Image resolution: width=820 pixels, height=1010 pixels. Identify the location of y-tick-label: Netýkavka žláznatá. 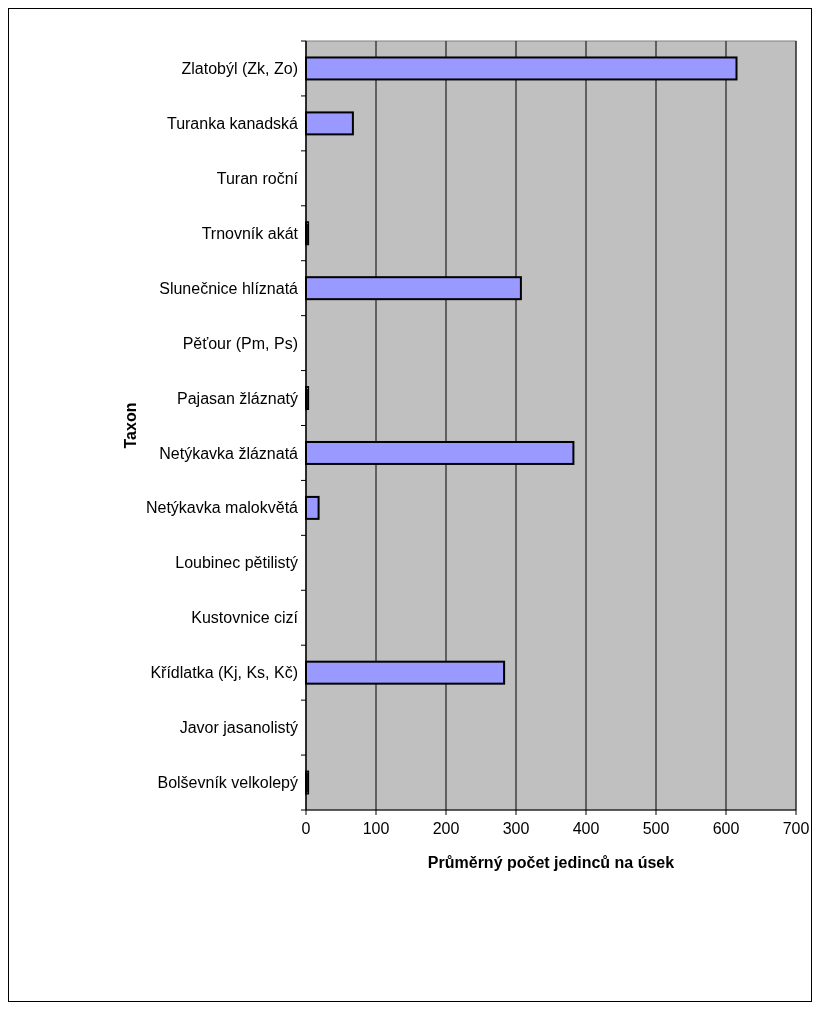
(229, 453).